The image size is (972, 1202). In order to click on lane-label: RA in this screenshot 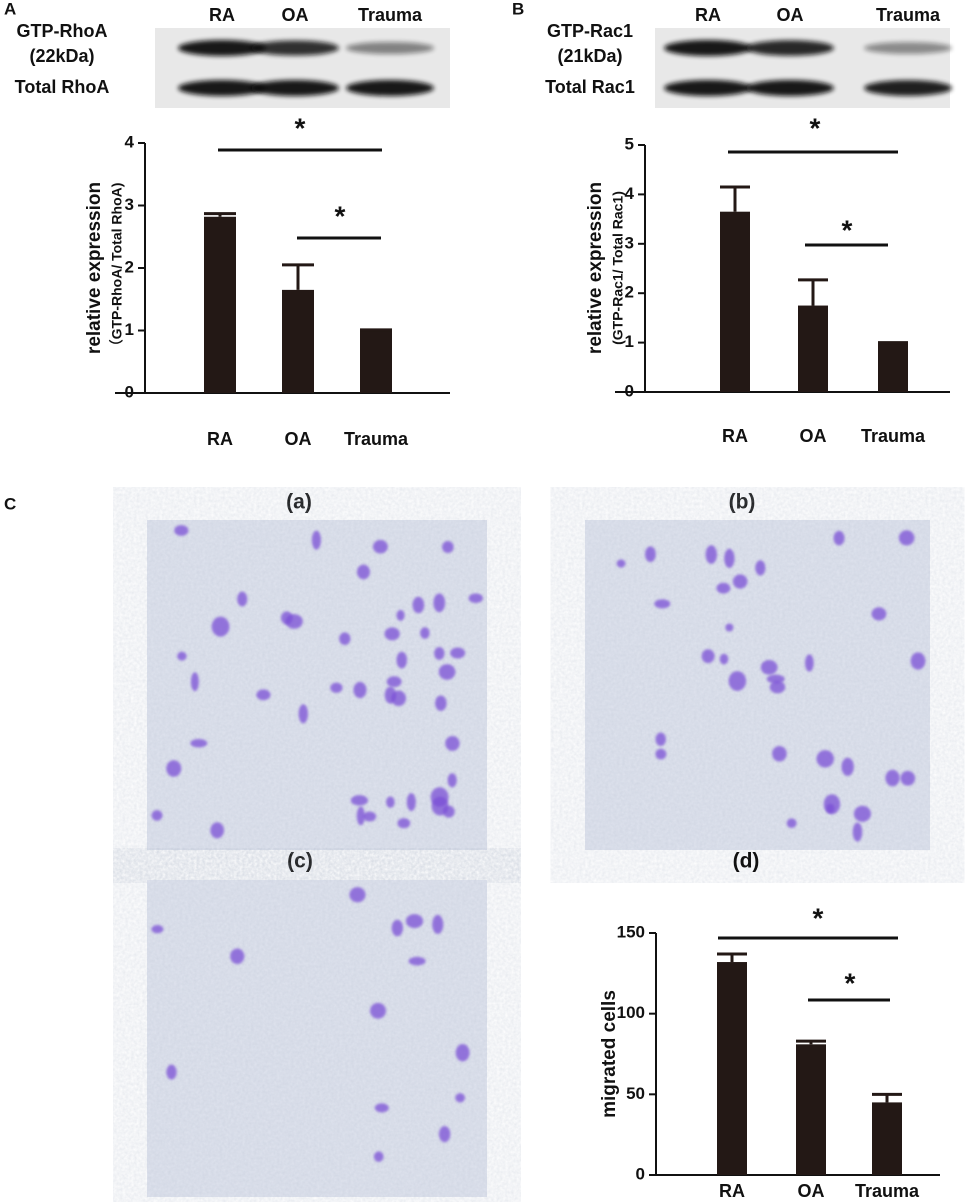, I will do `click(708, 15)`.